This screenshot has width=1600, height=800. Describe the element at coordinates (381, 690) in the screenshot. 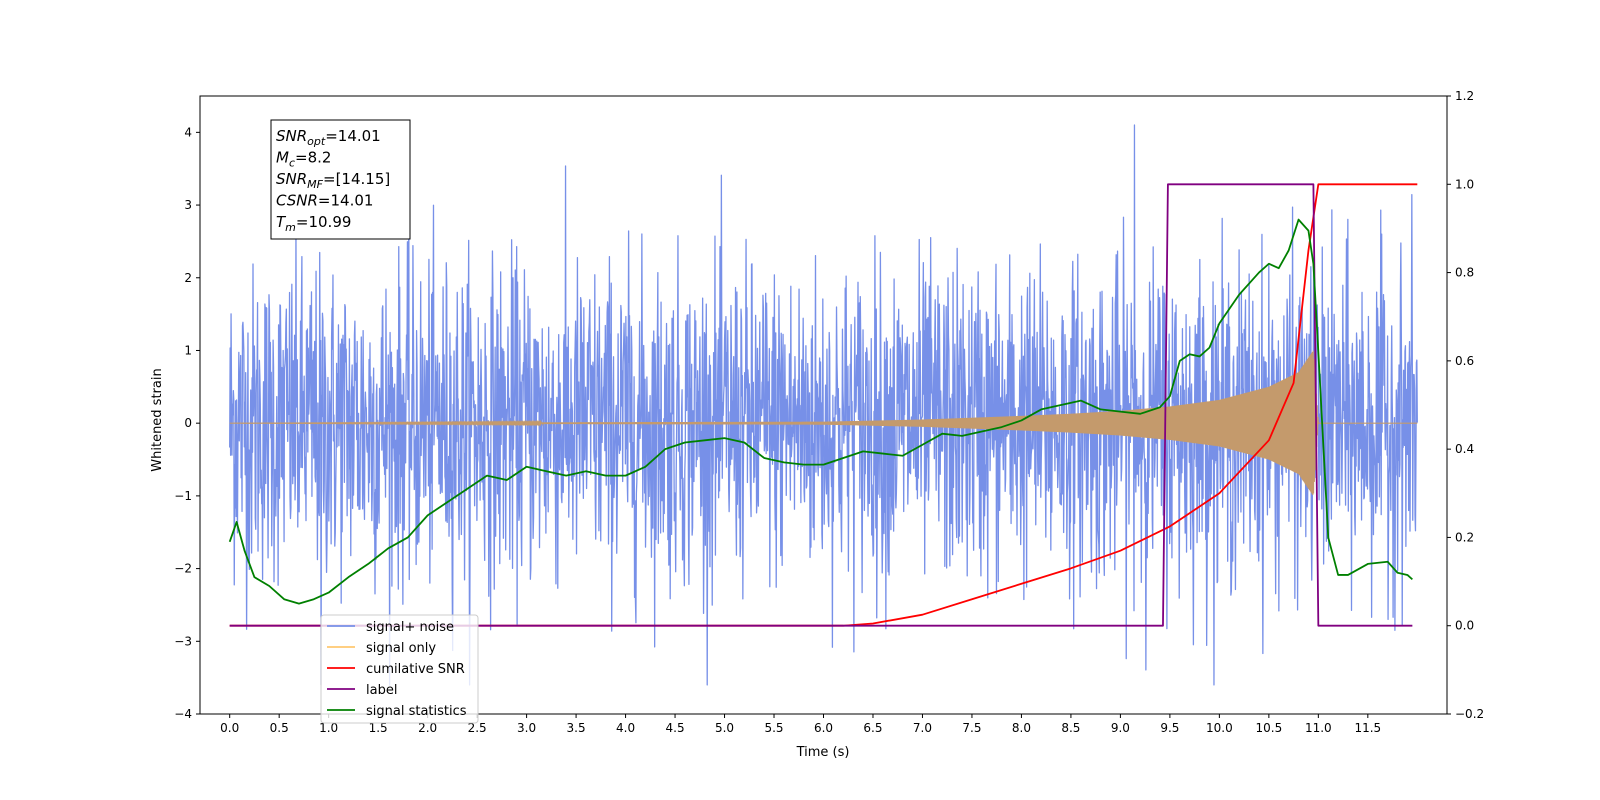

I see `legend-label-label: label` at that location.